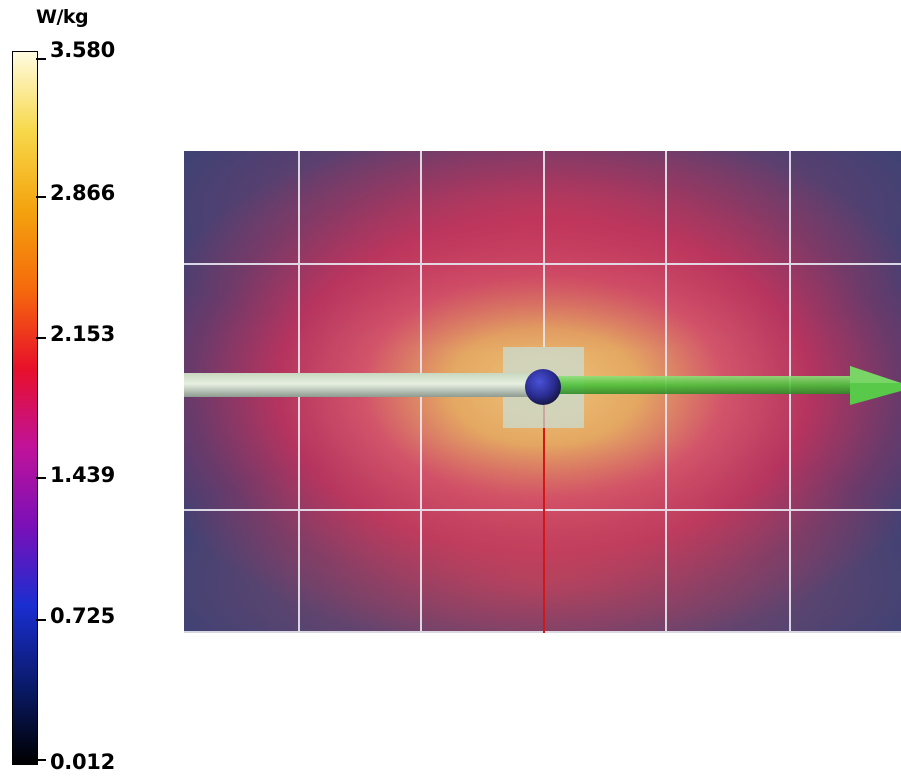  I want to click on cylinder-shaft, so click(364, 385).